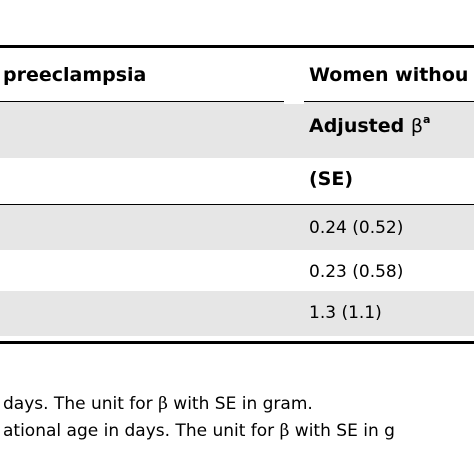  I want to click on group-header-left: preeclampsia, so click(75, 75).